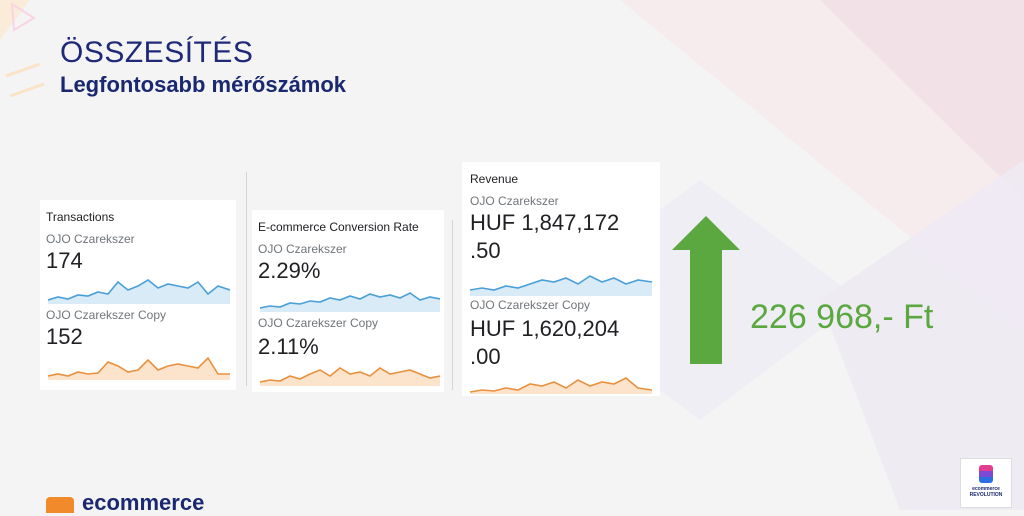 This screenshot has width=1024, height=516. I want to click on up-arrow-icon, so click(706, 290).